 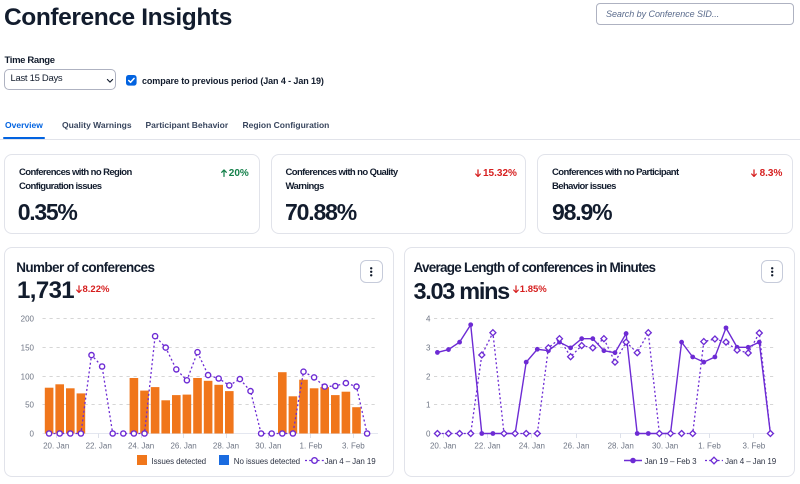 I want to click on svg-text: 150, so click(x=28, y=347).